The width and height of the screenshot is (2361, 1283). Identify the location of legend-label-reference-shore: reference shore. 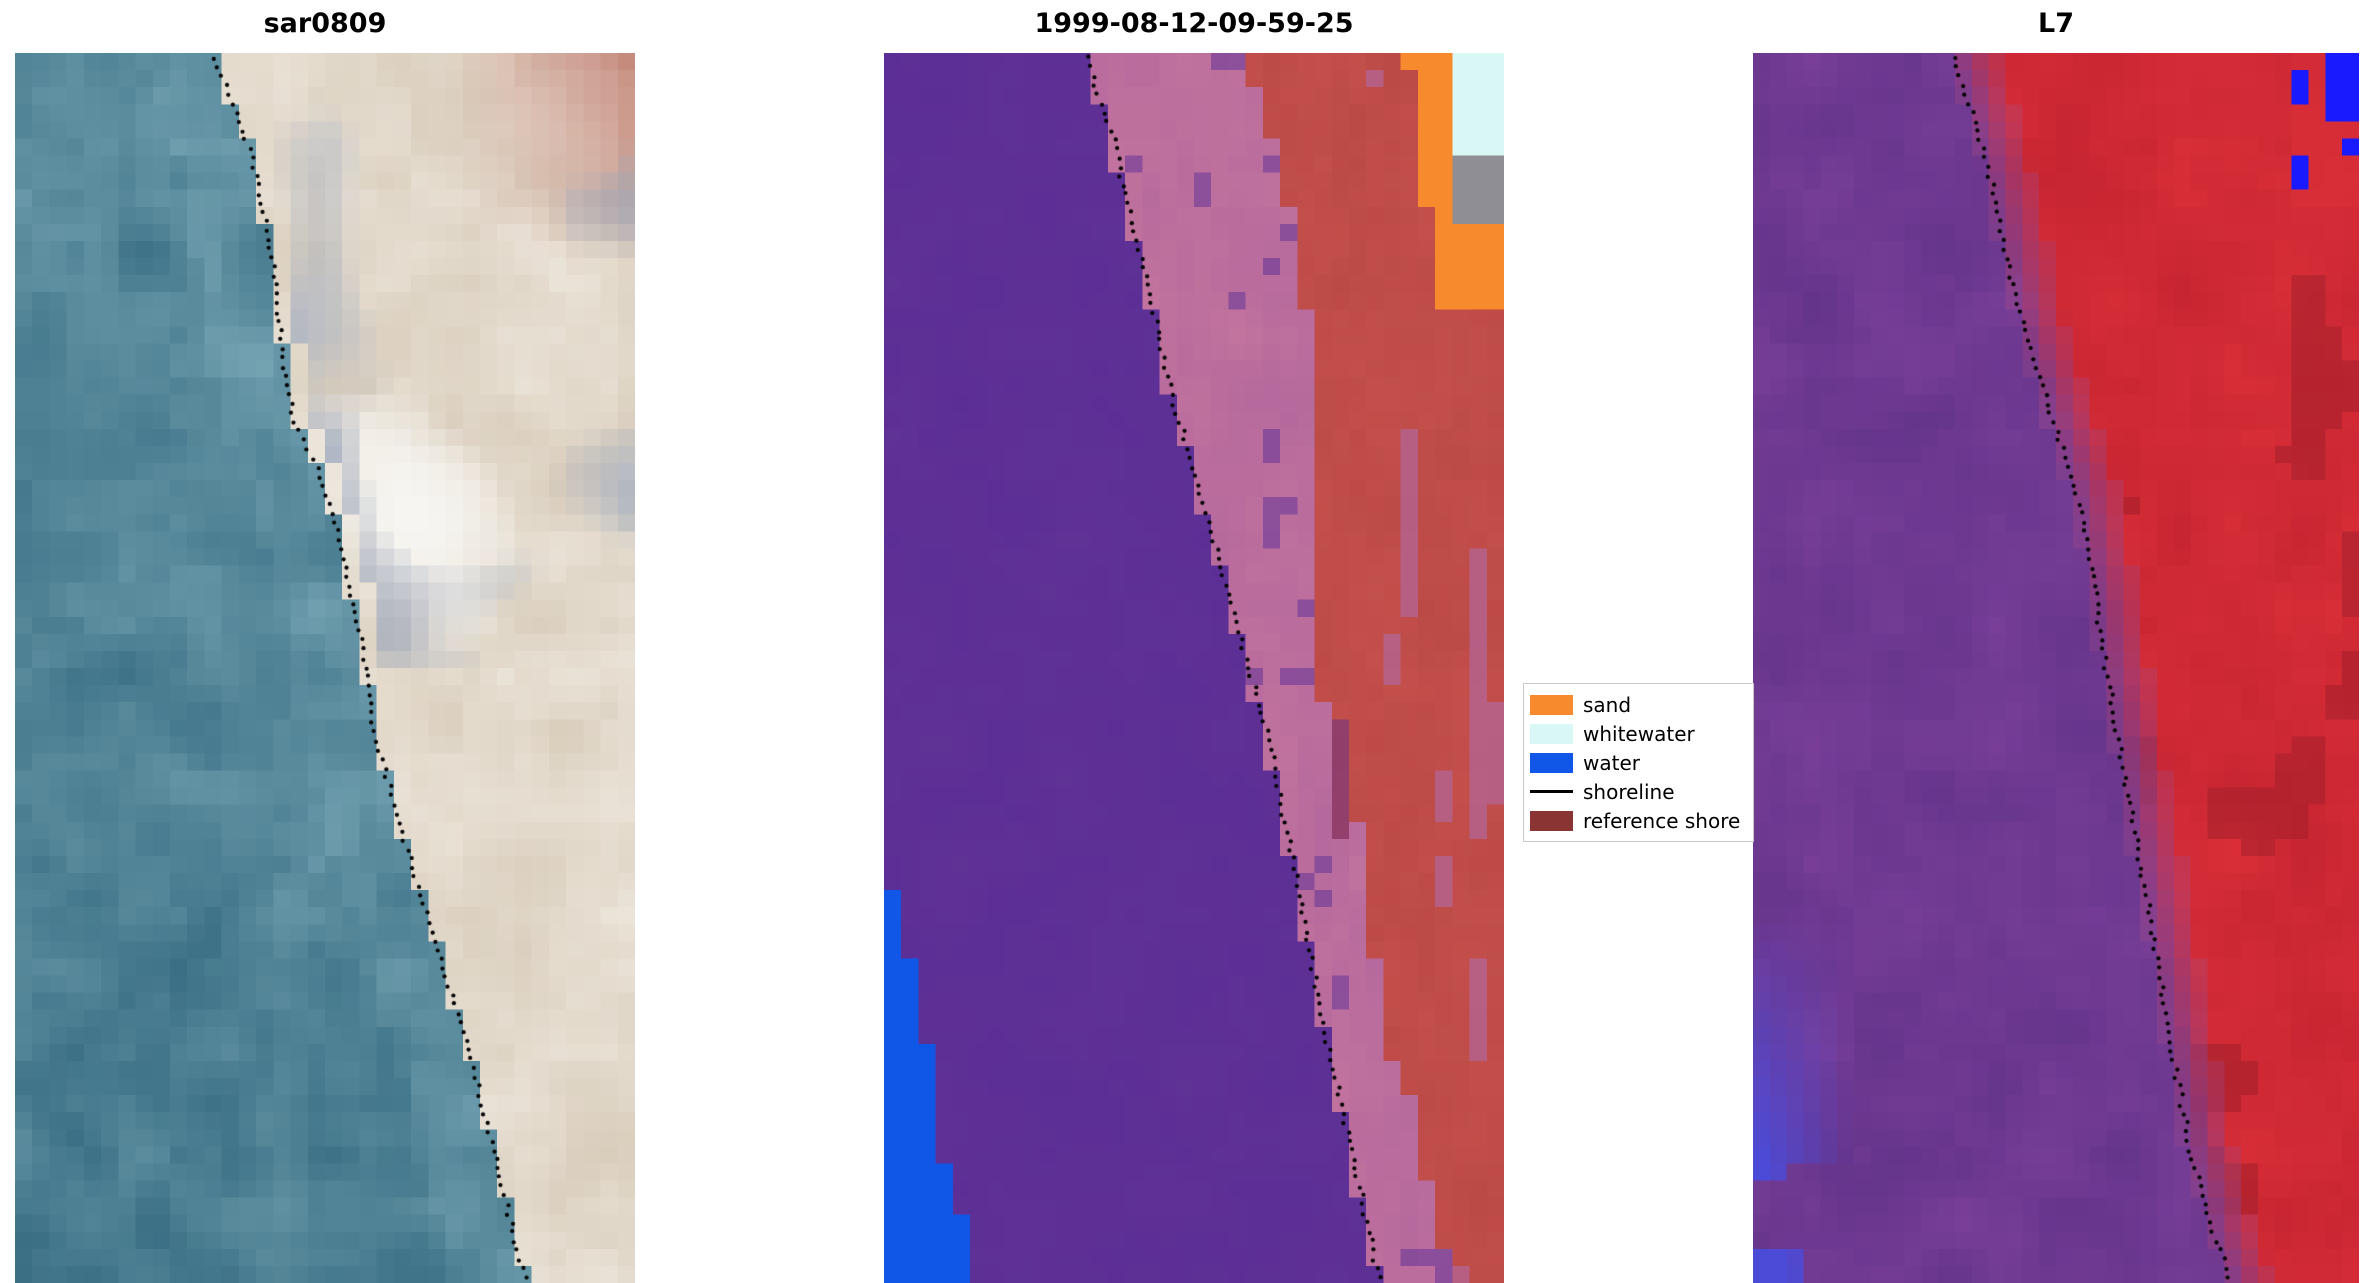
(1662, 820).